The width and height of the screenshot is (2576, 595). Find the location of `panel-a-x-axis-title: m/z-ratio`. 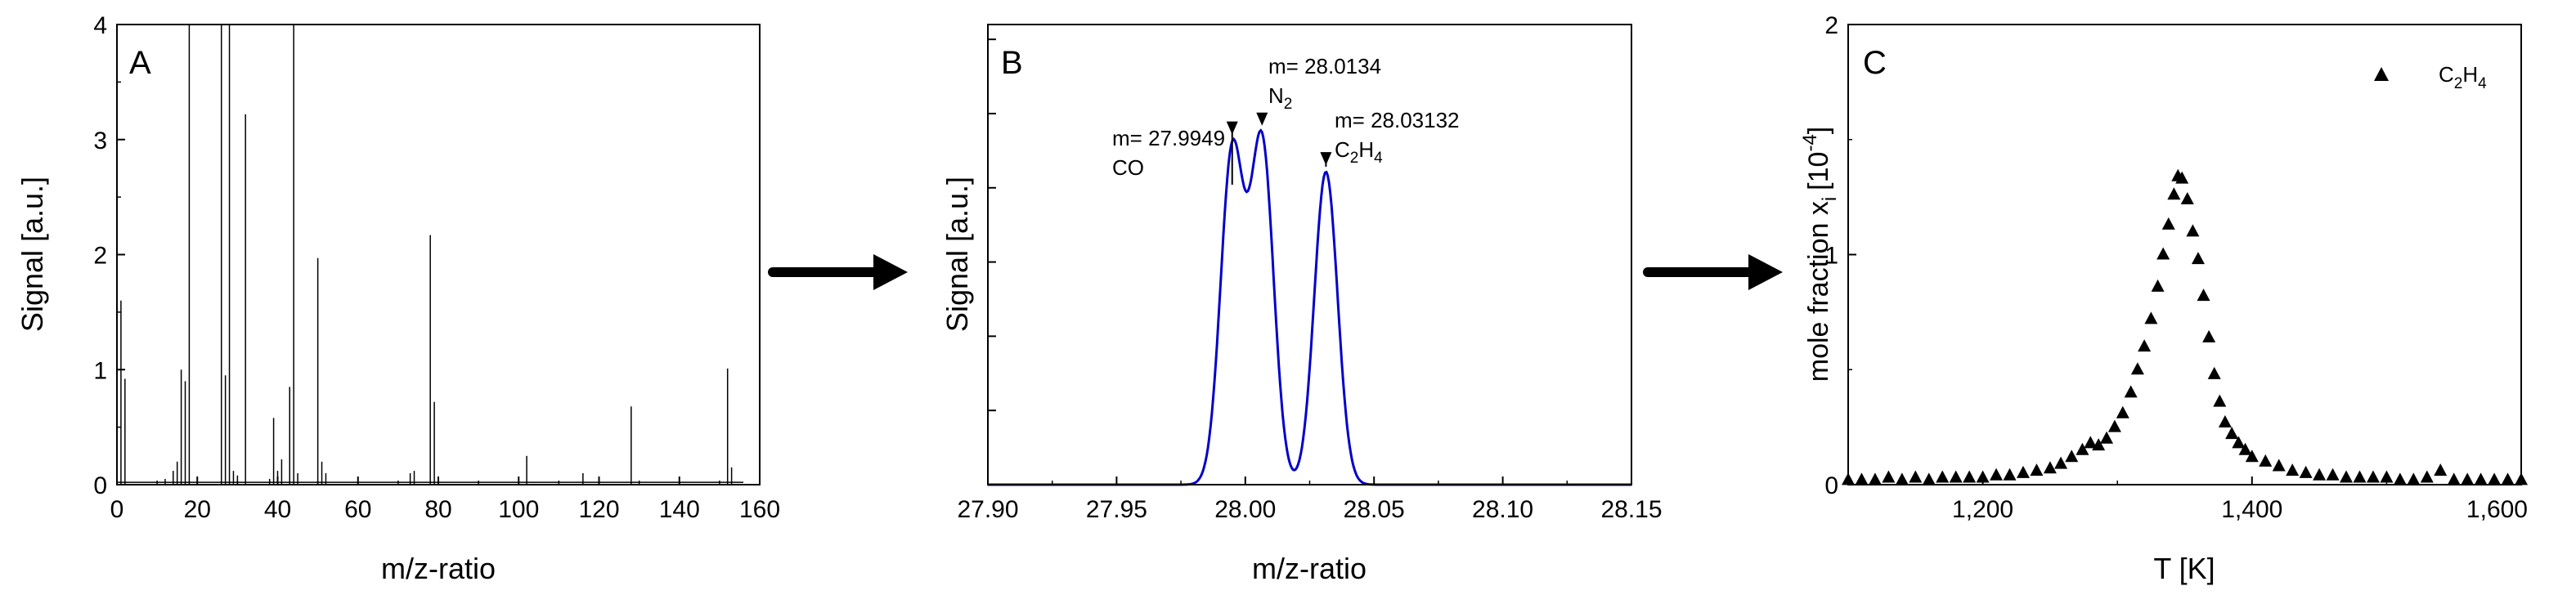

panel-a-x-axis-title: m/z-ratio is located at coordinates (438, 568).